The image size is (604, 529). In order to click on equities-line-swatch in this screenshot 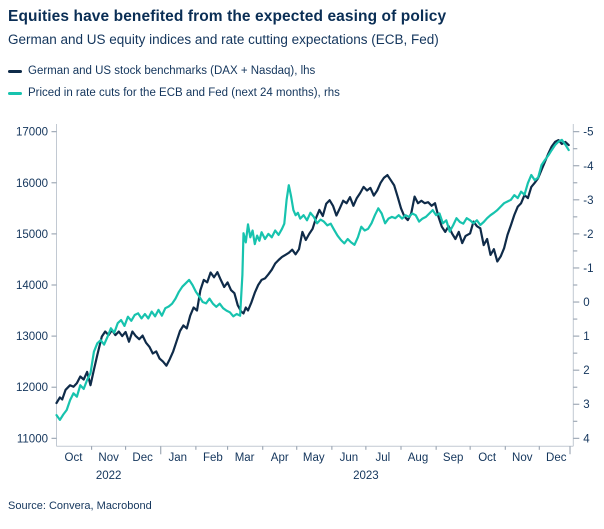, I will do `click(15, 71)`.